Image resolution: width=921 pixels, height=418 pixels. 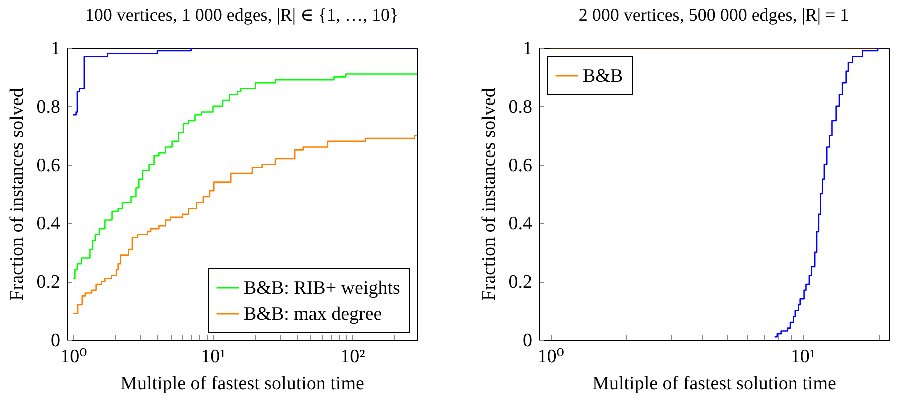 I want to click on x-tick-label: 10², so click(x=353, y=357).